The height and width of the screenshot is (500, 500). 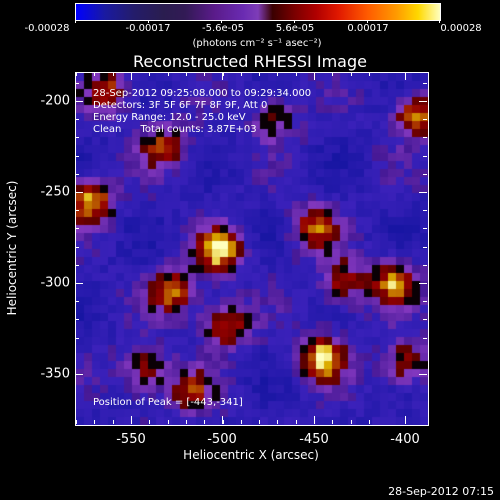 I want to click on x-tick-label: -400, so click(x=405, y=439).